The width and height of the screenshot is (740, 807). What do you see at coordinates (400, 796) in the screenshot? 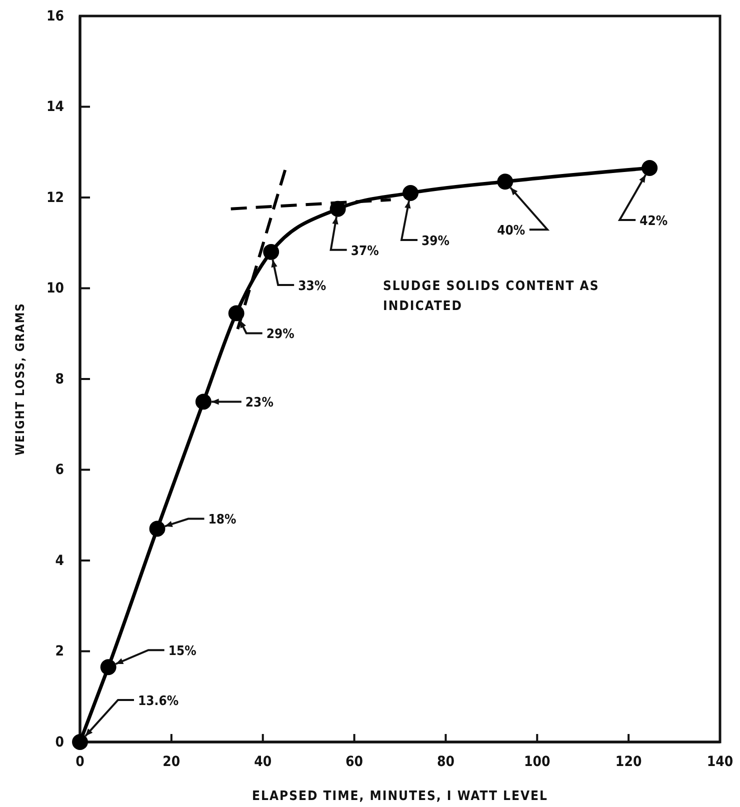
I see `x-axis-title: ELAPSED TIME, MINUTES, I WATT LEVEL` at bounding box center [400, 796].